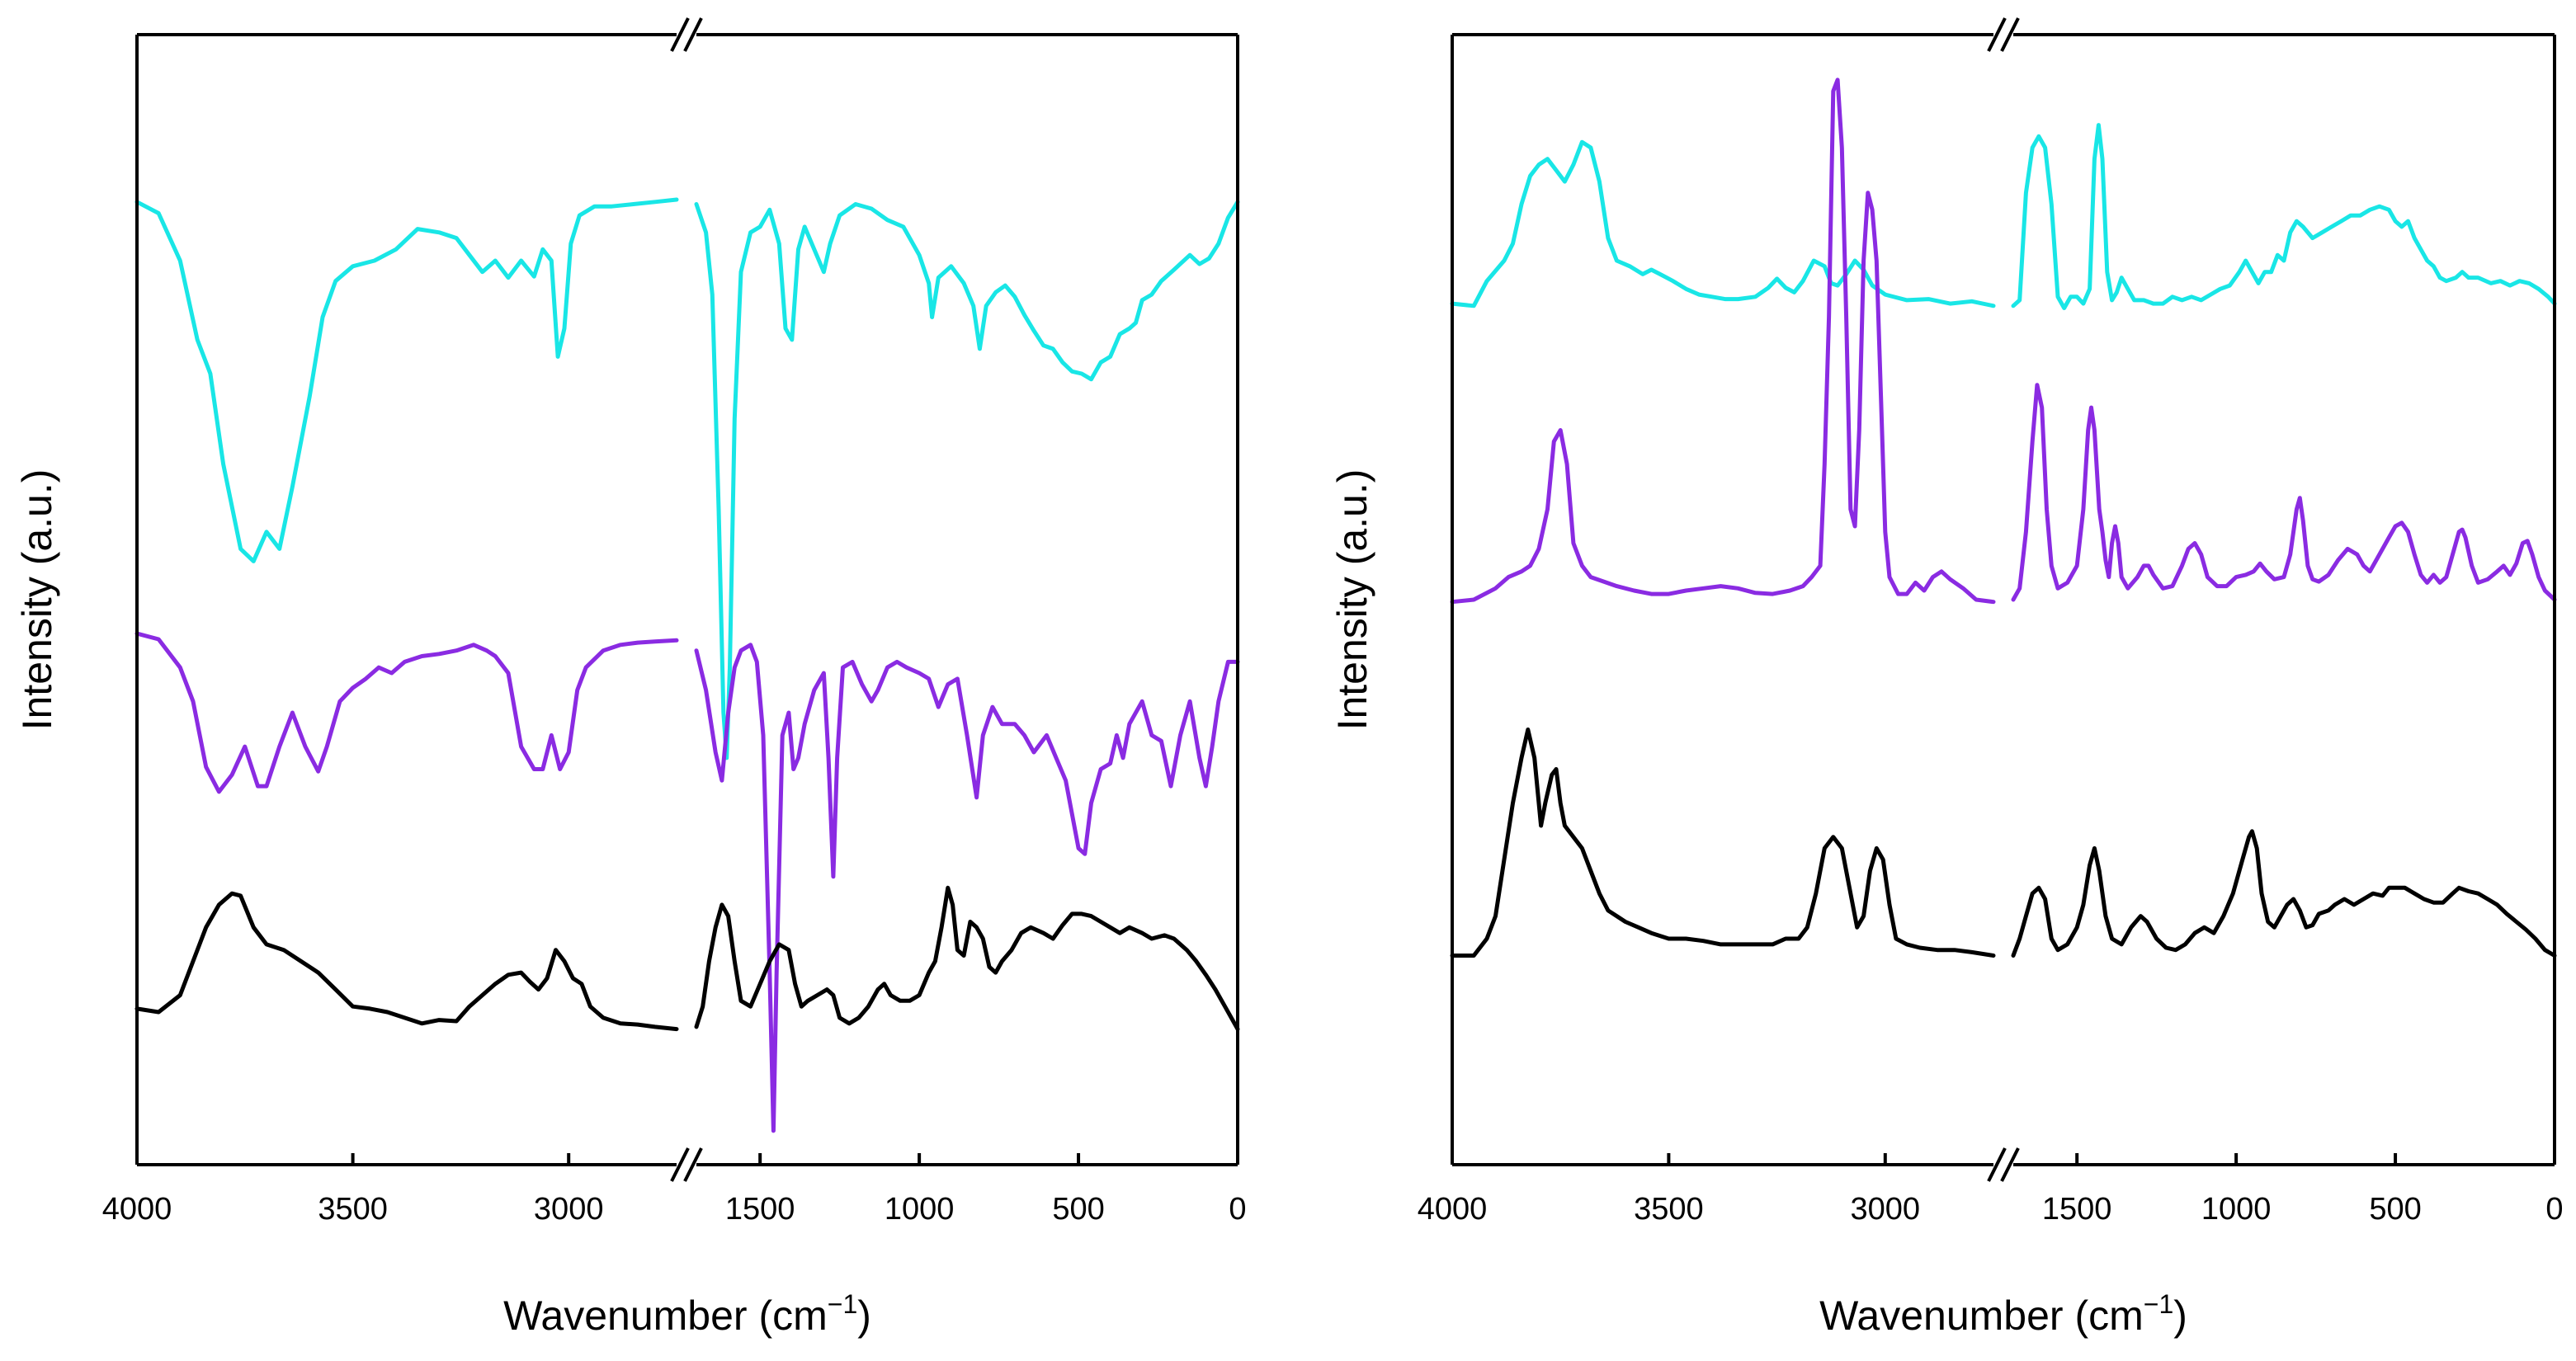  I want to click on right-x-axis-title: Wavenumber (cm−1), so click(2003, 1314).